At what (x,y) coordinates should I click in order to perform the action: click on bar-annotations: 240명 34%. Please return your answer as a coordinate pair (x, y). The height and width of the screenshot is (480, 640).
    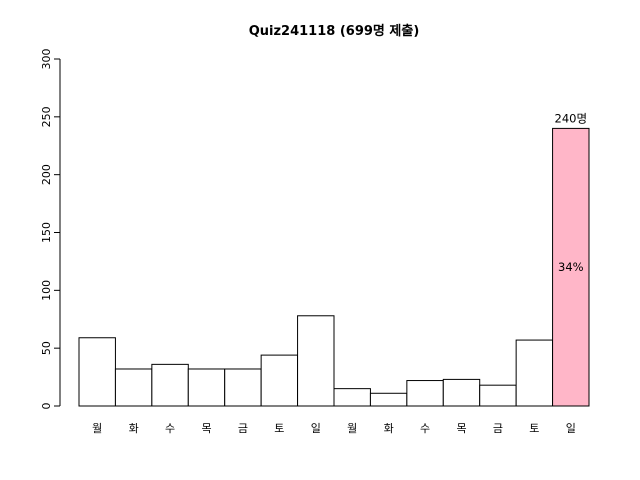
    Looking at the image, I should click on (571, 192).